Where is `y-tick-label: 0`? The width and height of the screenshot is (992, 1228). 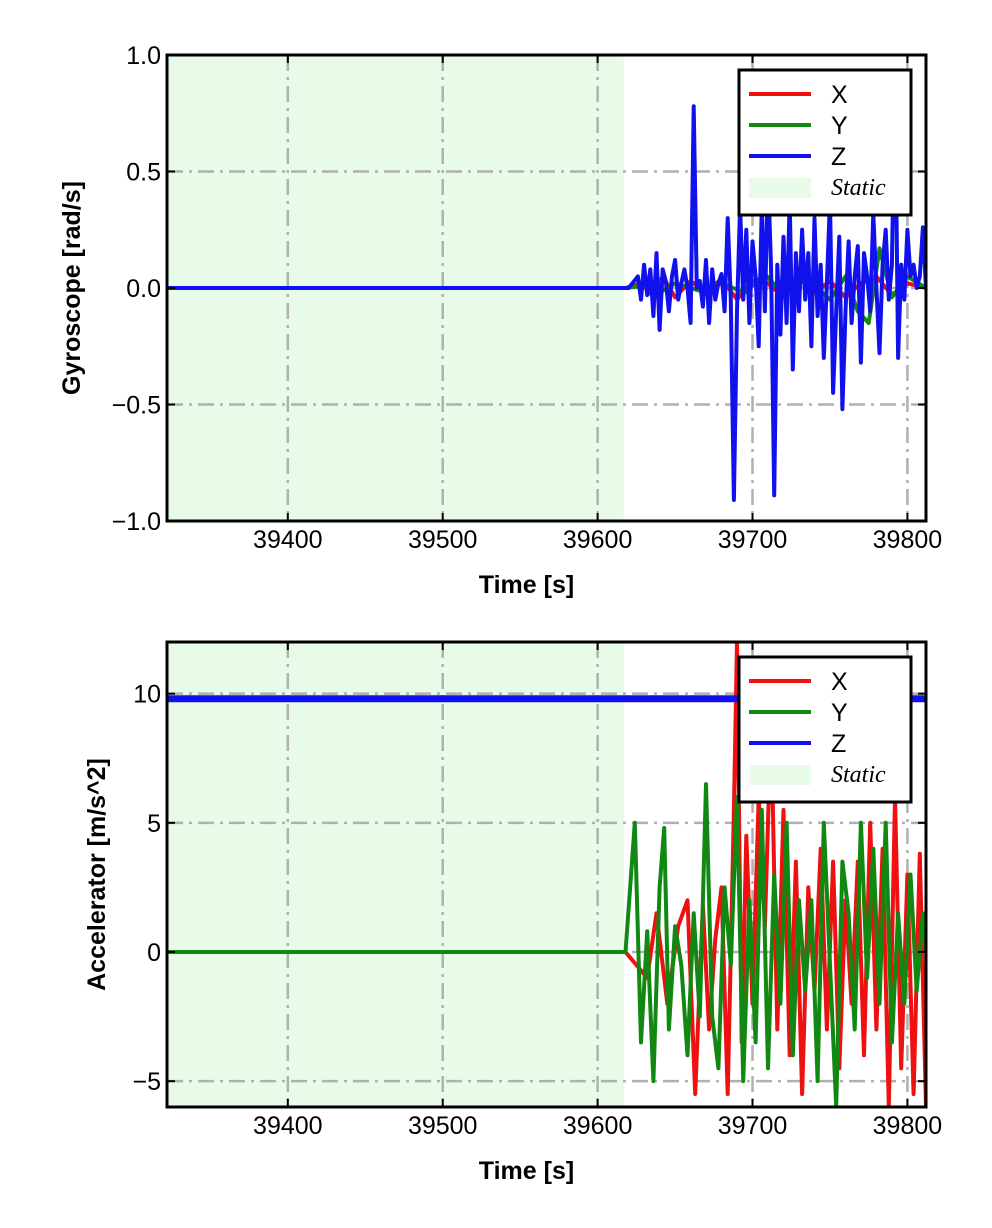 y-tick-label: 0 is located at coordinates (154, 953).